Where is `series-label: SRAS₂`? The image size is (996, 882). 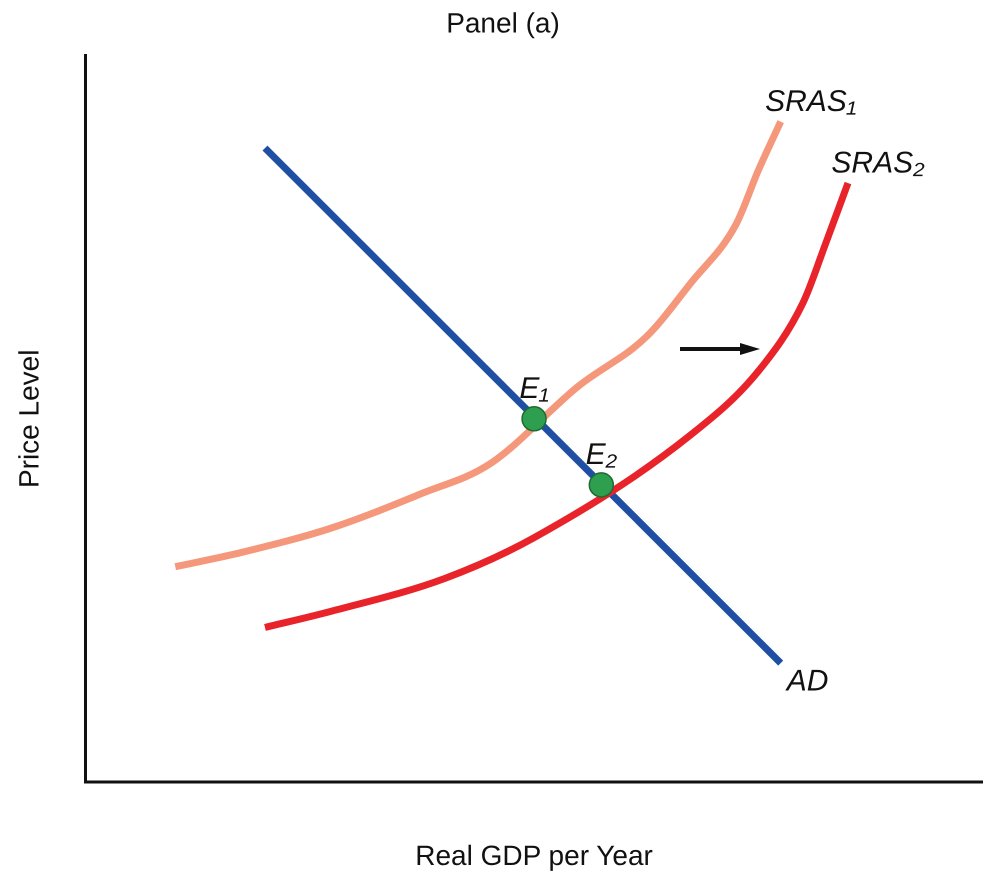 series-label: SRAS₂ is located at coordinates (878, 163).